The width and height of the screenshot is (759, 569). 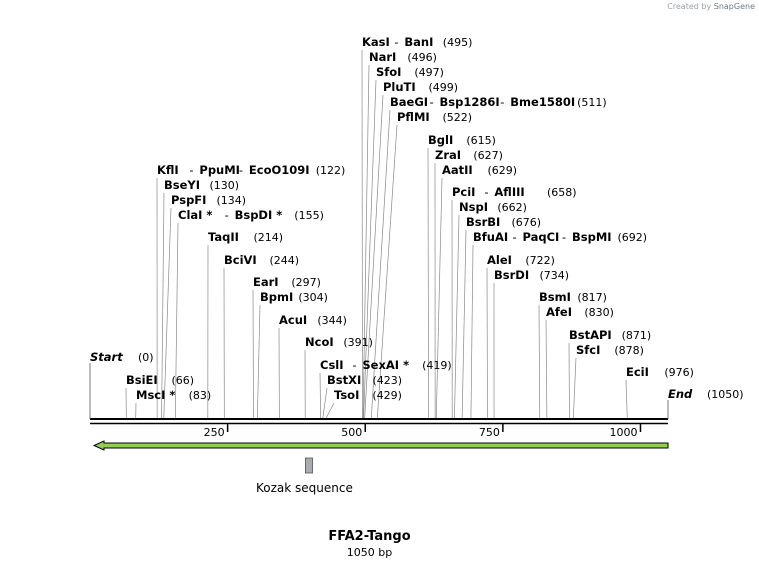 What do you see at coordinates (413, 117) in the screenshot?
I see `site-name: PflMI` at bounding box center [413, 117].